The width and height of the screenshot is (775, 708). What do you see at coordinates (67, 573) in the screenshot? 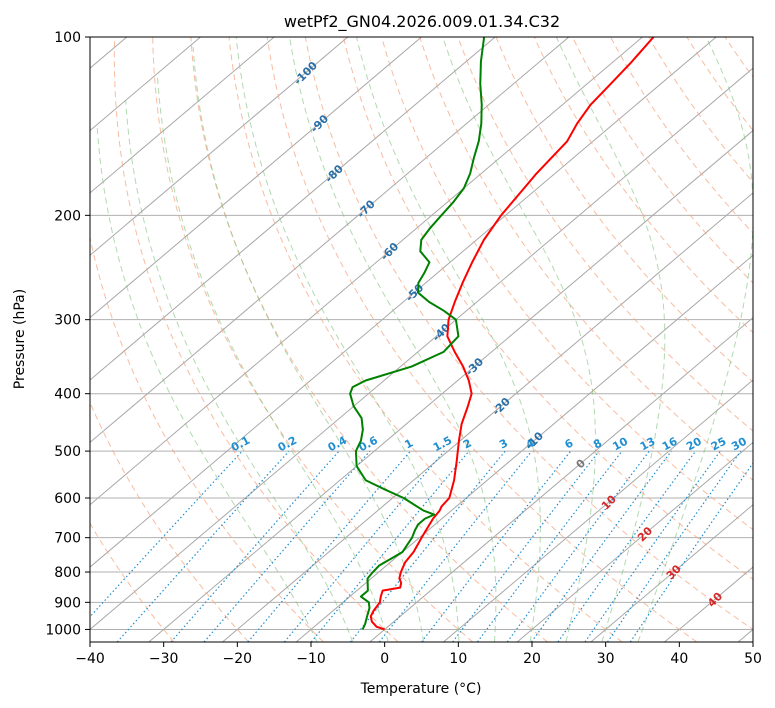
I see `y-tick-label: 800` at bounding box center [67, 573].